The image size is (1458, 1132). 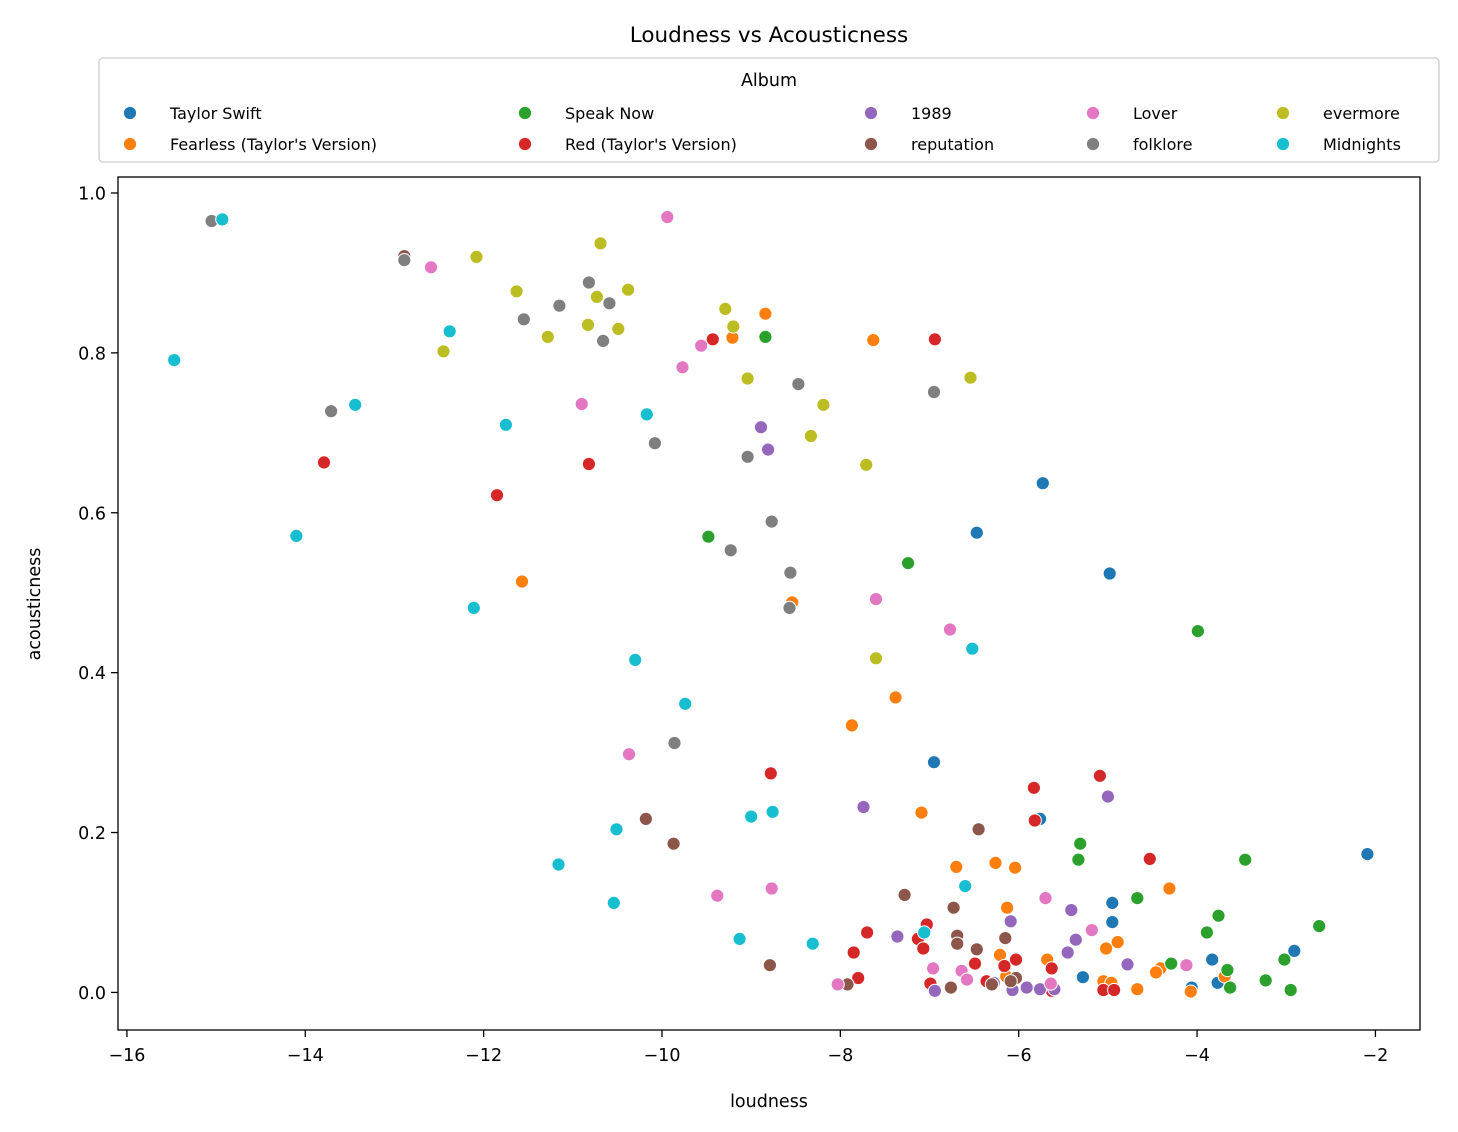 What do you see at coordinates (92, 354) in the screenshot?
I see `y-tick-label: 0.8` at bounding box center [92, 354].